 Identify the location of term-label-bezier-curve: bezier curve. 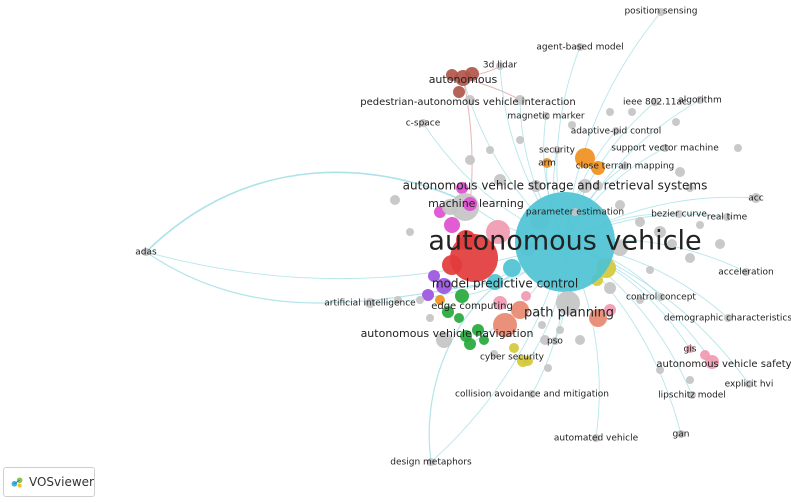
(679, 215).